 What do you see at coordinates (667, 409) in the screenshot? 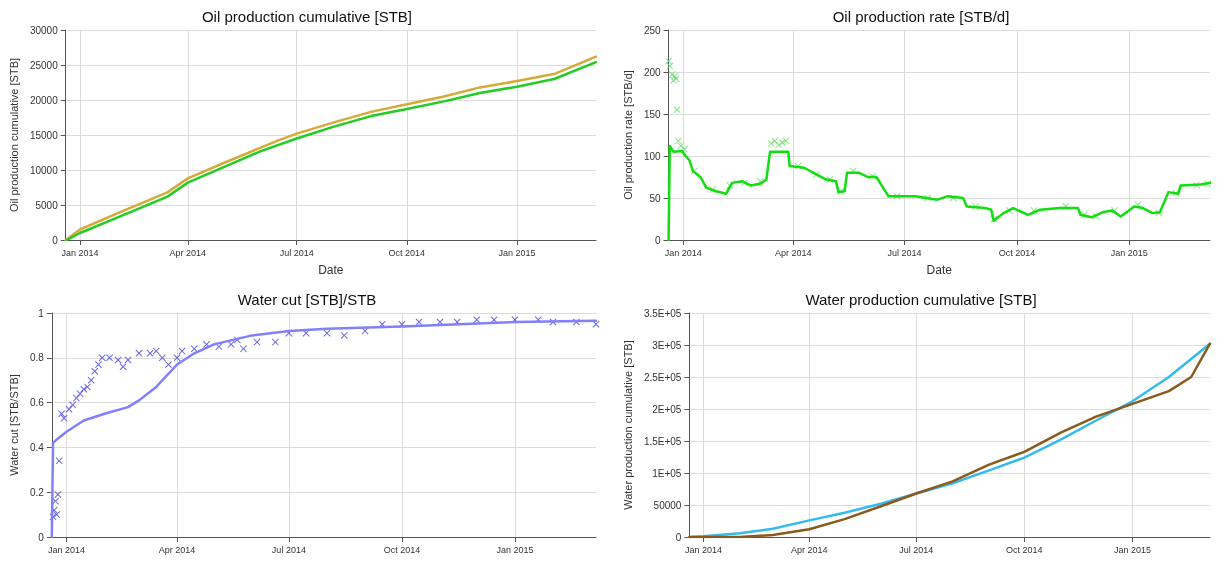
I see `y-tick-label: 2E+05` at bounding box center [667, 409].